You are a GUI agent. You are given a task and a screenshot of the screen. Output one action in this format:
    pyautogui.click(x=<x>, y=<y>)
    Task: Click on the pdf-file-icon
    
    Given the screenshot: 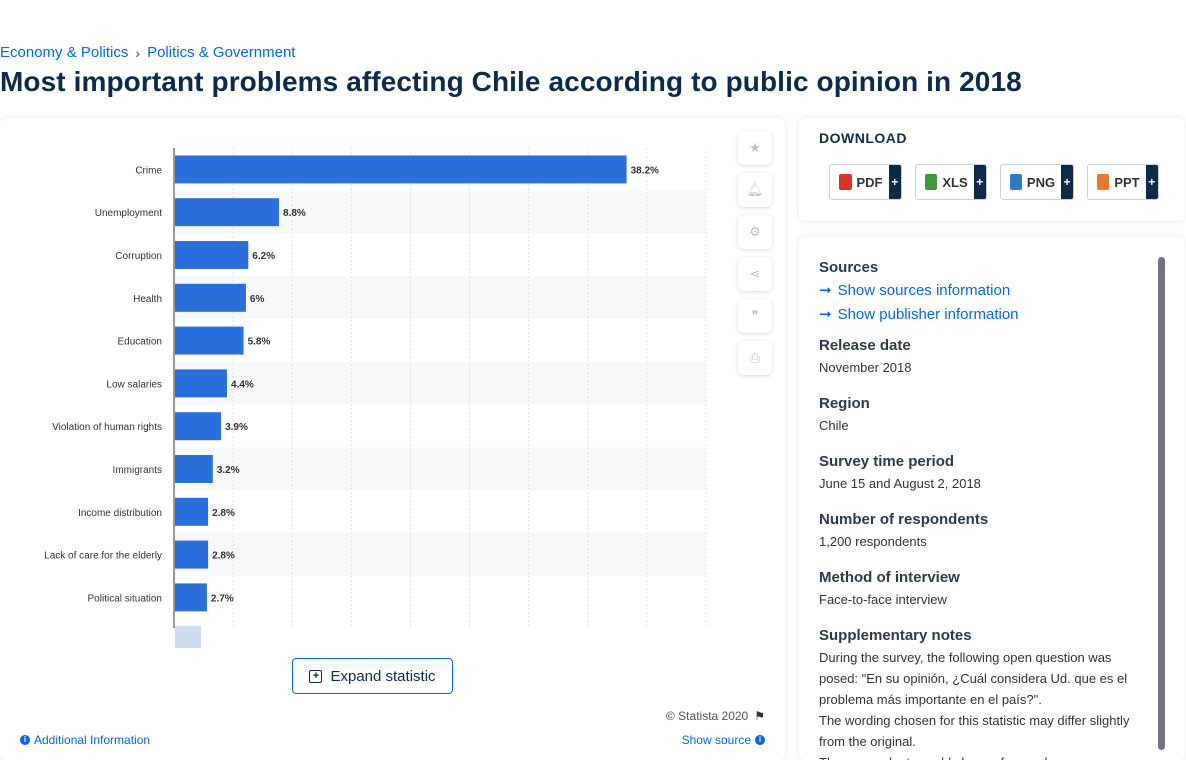 What is the action you would take?
    pyautogui.click(x=845, y=182)
    